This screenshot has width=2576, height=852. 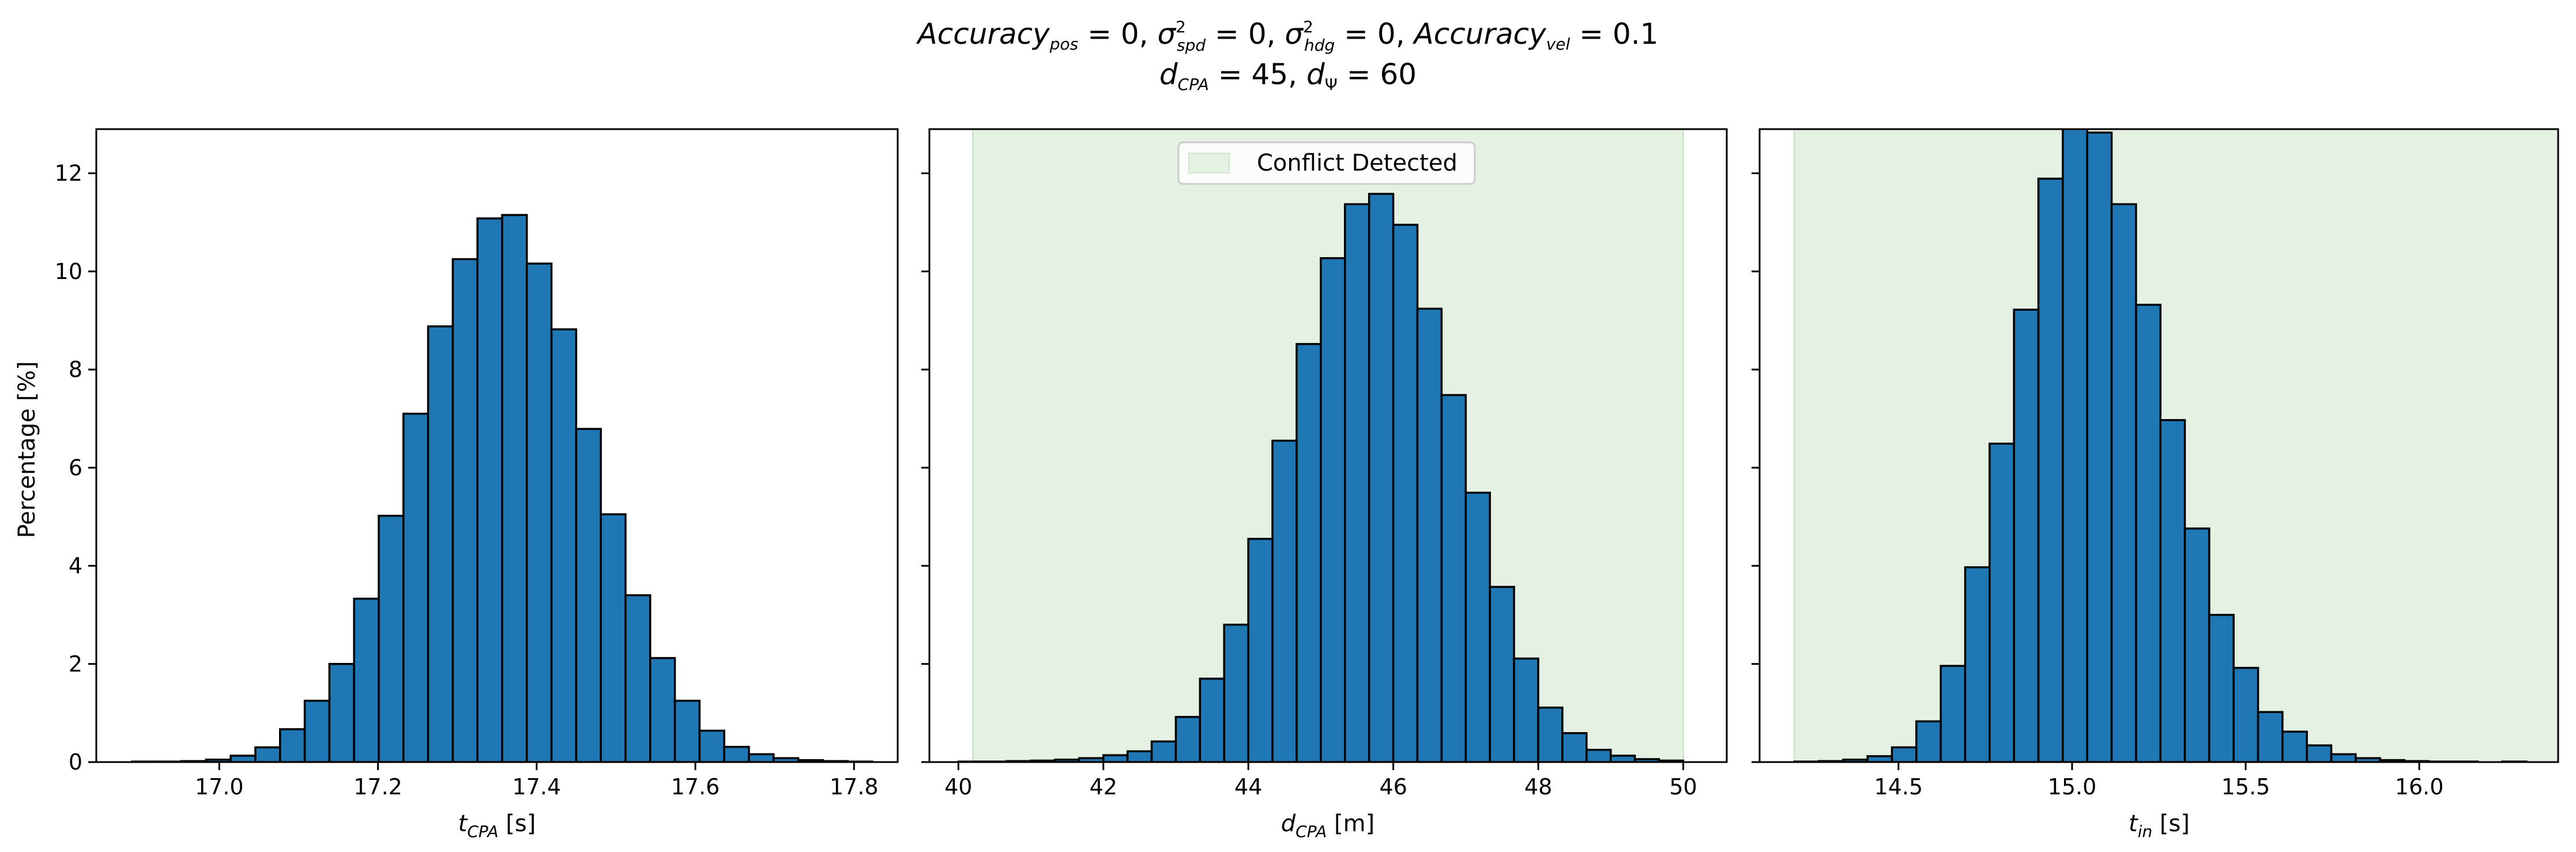 I want to click on legend: Conflict Detected, so click(x=1326, y=163).